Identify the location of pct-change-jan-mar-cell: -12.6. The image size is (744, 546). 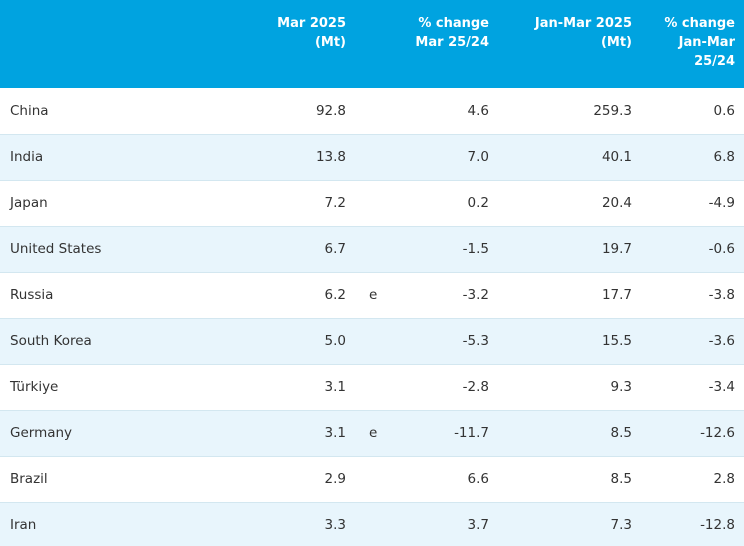
(717, 433).